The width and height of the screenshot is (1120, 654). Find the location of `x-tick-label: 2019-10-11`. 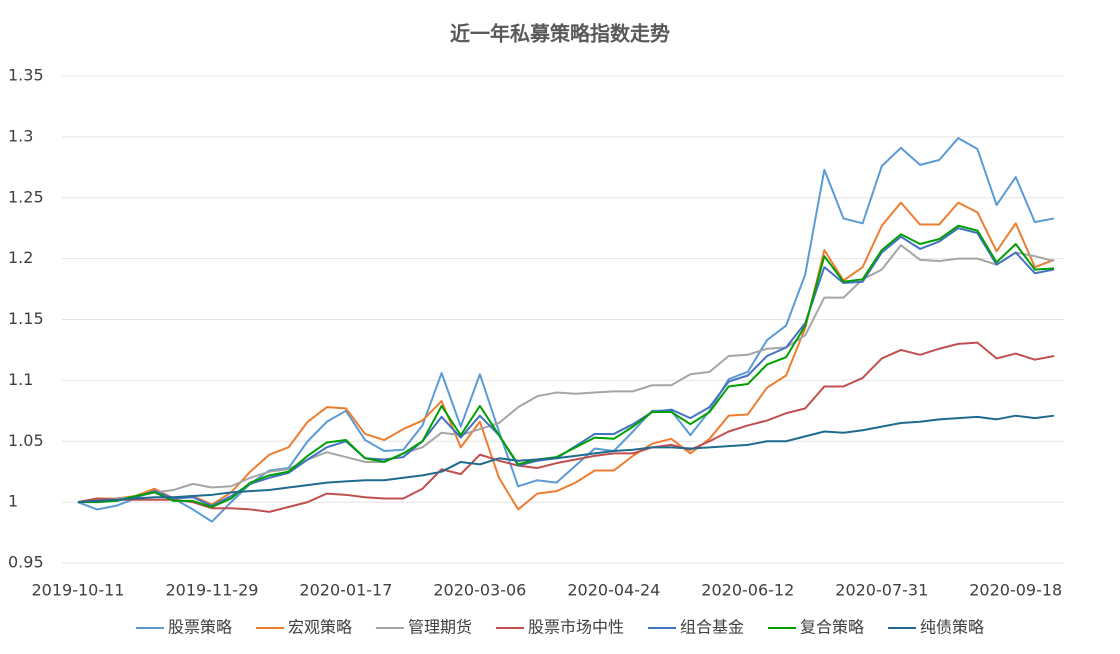

x-tick-label: 2019-10-11 is located at coordinates (78, 590).